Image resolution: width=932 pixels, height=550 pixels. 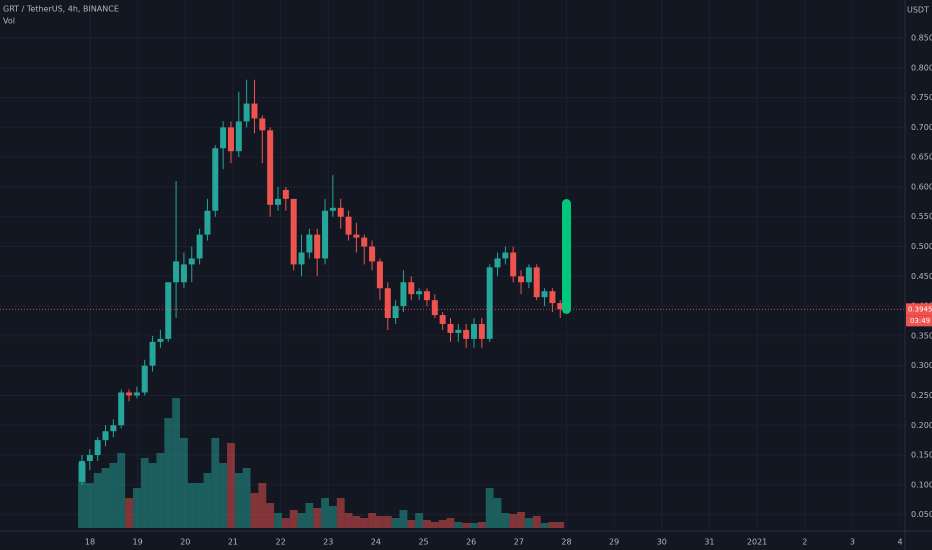 What do you see at coordinates (9, 21) in the screenshot?
I see `volume-label: Vol` at bounding box center [9, 21].